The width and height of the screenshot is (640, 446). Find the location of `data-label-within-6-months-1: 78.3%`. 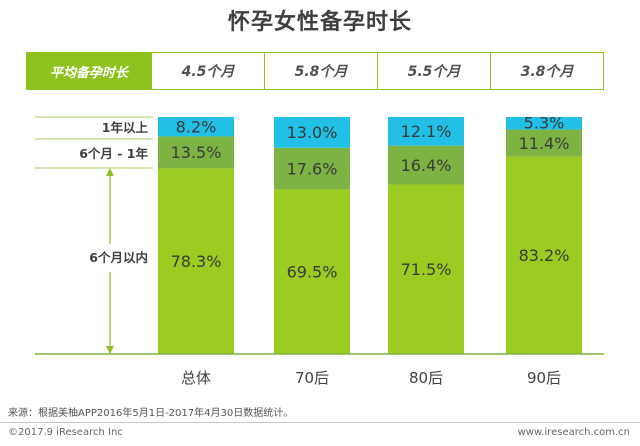

data-label-within-6-months-1: 78.3% is located at coordinates (196, 261).